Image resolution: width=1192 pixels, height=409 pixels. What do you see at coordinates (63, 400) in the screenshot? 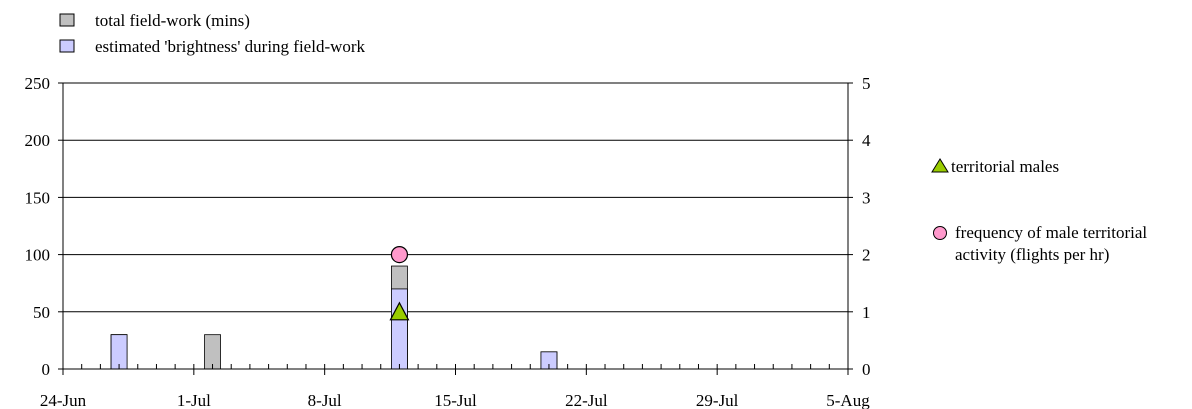
I see `x-tick-label: 24-Jun` at bounding box center [63, 400].